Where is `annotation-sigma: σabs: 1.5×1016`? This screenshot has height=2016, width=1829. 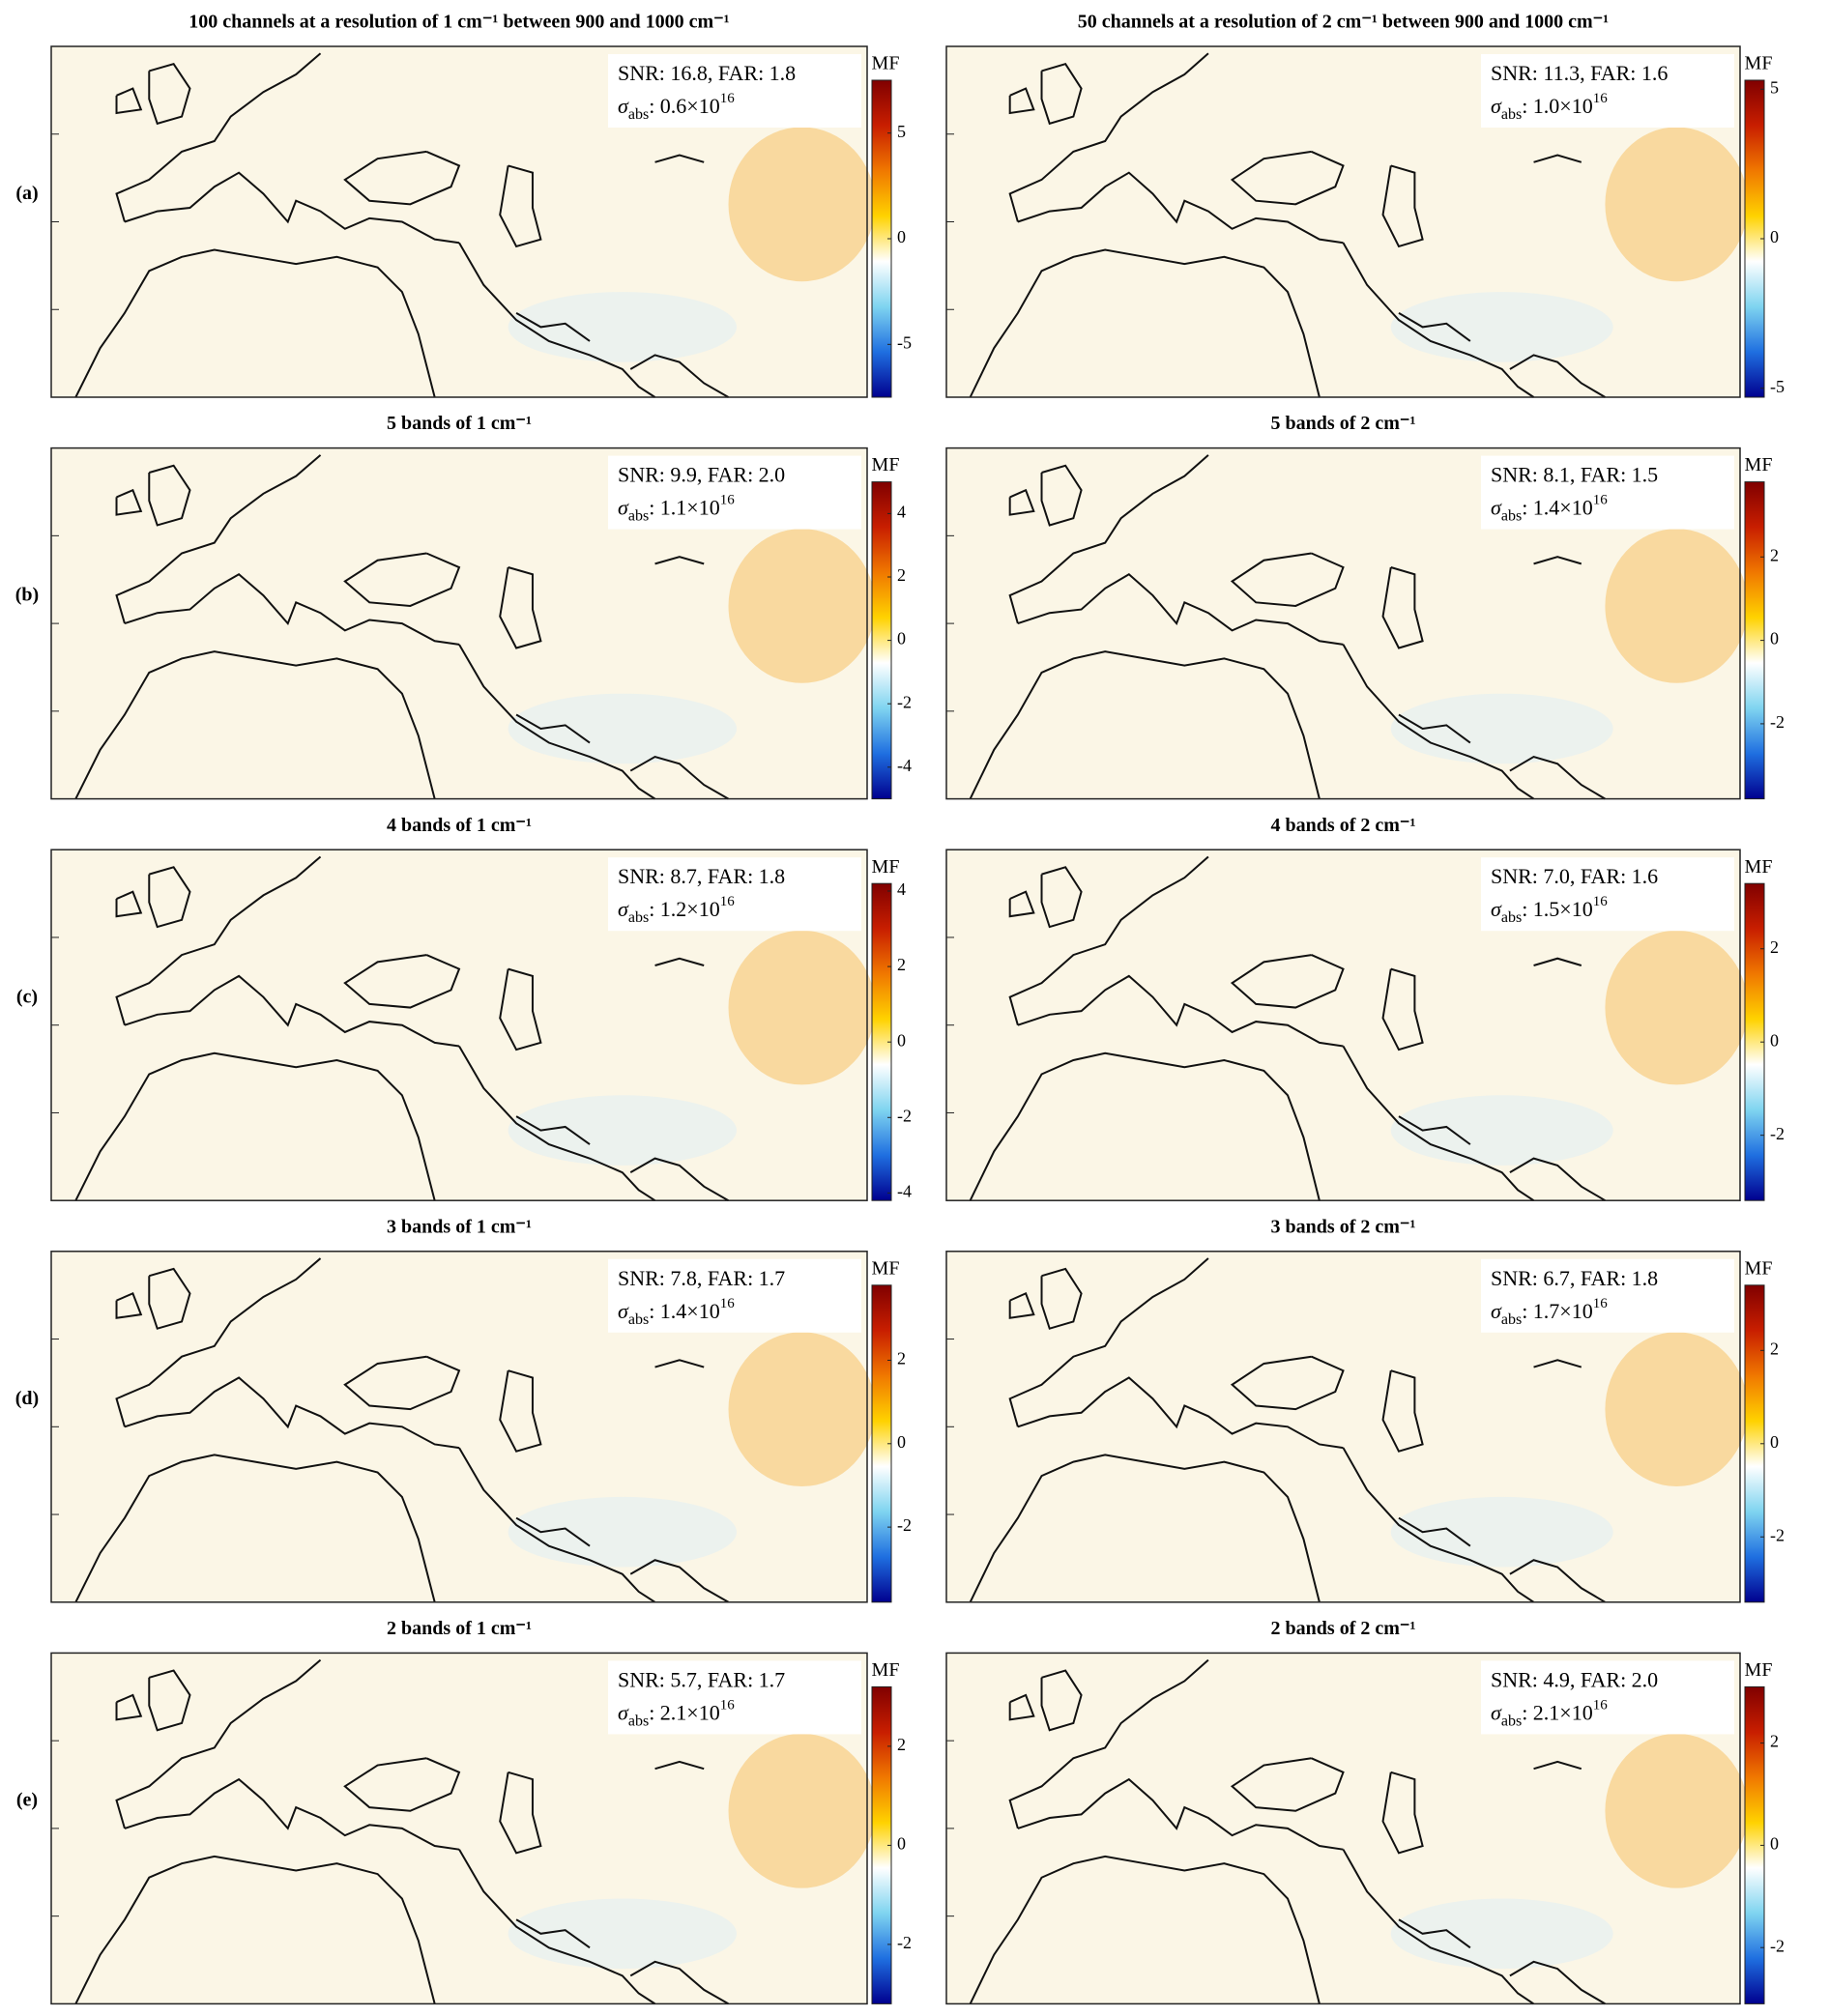
annotation-sigma: σabs: 1.5×1016 is located at coordinates (1549, 911).